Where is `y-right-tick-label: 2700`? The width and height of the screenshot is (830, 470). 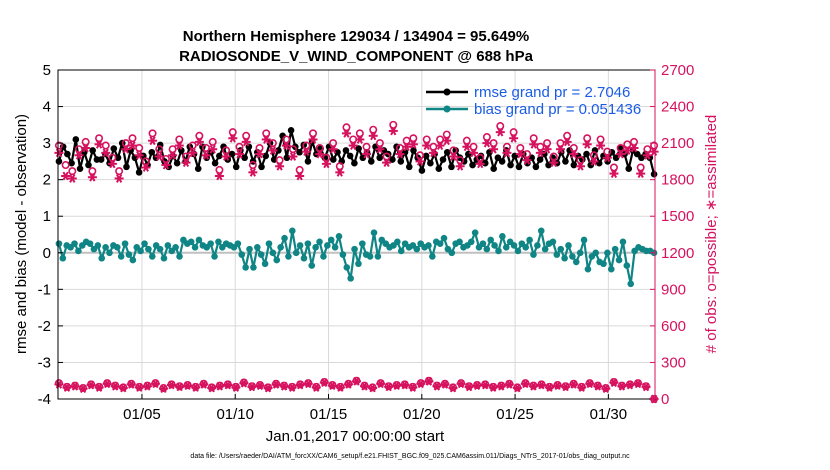
y-right-tick-label: 2700 is located at coordinates (677, 70).